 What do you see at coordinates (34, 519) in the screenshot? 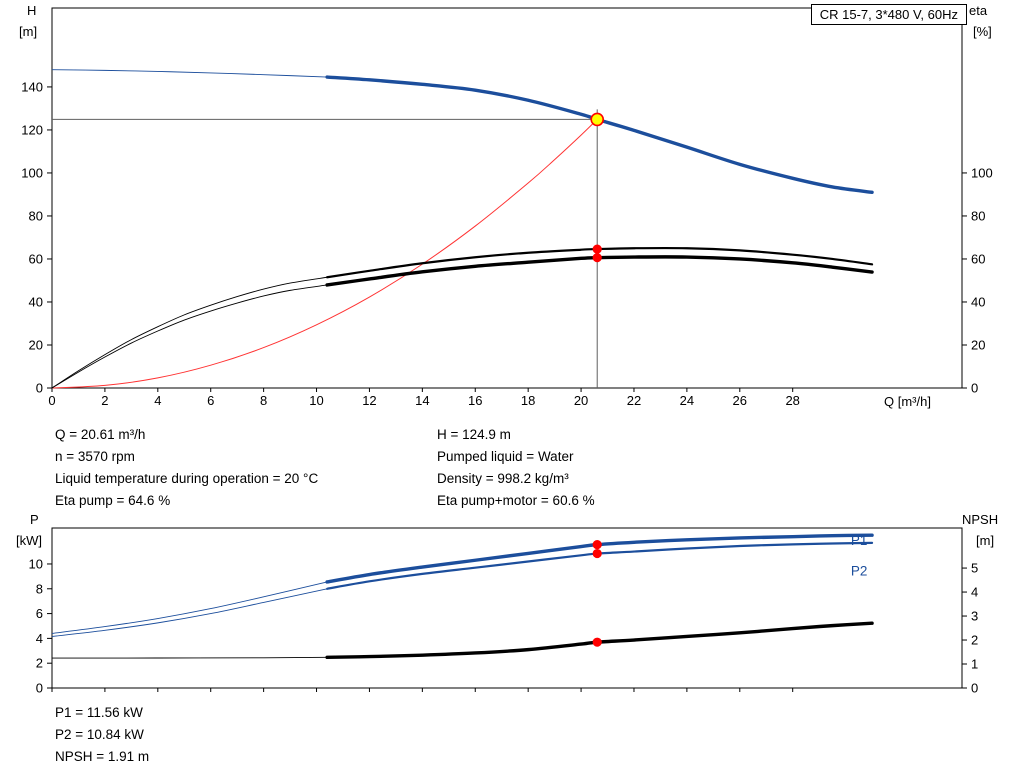
I see `y-left-axis-name-bottom: P` at bounding box center [34, 519].